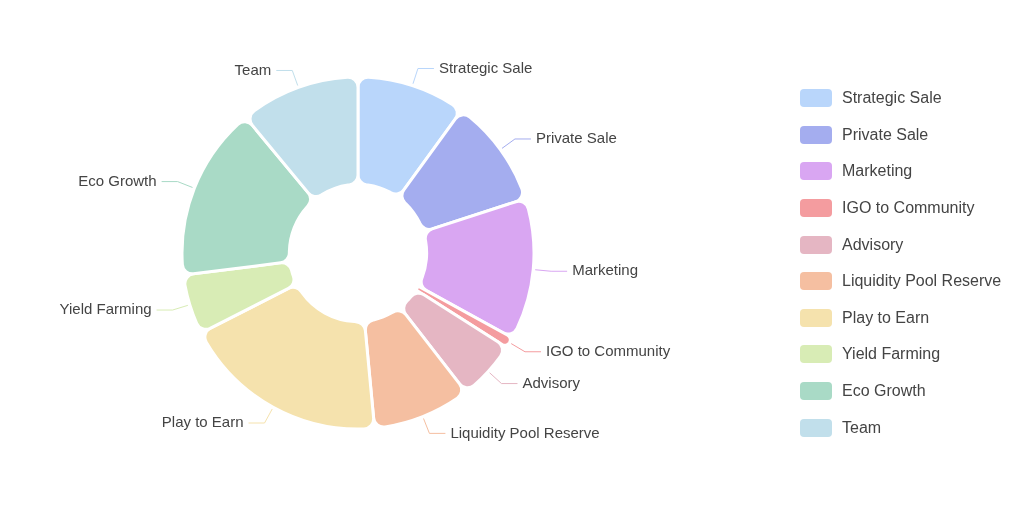 The height and width of the screenshot is (506, 1024). What do you see at coordinates (202, 422) in the screenshot?
I see `slice-label: Play to Earn` at bounding box center [202, 422].